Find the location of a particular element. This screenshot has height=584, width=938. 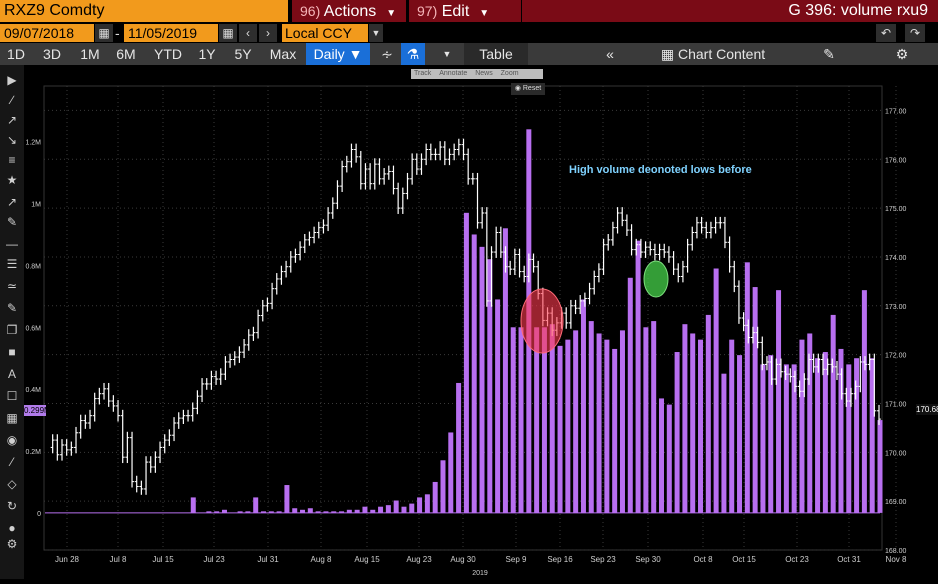

x-tick-label: Aug 15 is located at coordinates (367, 559).